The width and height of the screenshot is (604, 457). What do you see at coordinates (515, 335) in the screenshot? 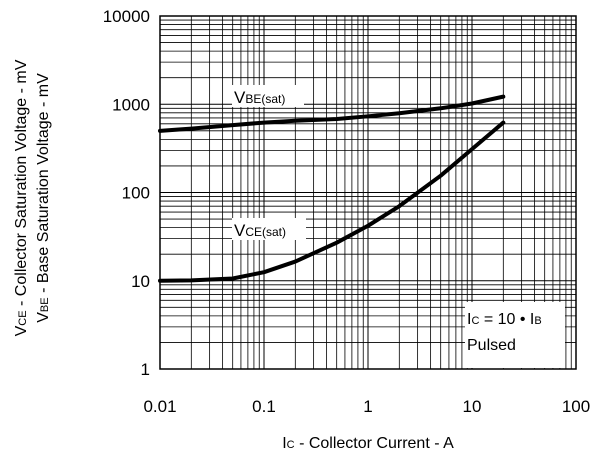
I see `annotation-box` at bounding box center [515, 335].